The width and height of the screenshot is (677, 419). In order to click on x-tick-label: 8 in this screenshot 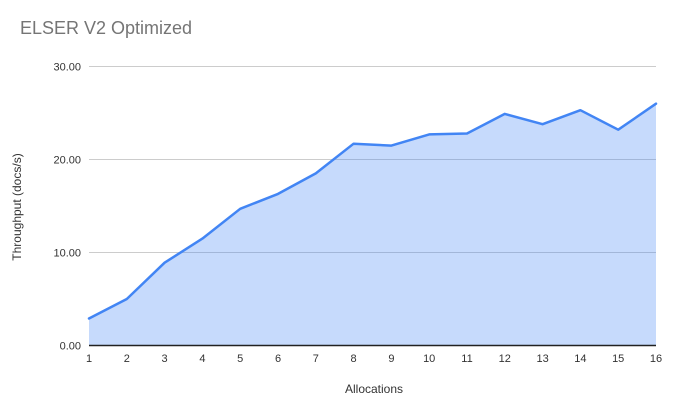, I will do `click(354, 359)`.